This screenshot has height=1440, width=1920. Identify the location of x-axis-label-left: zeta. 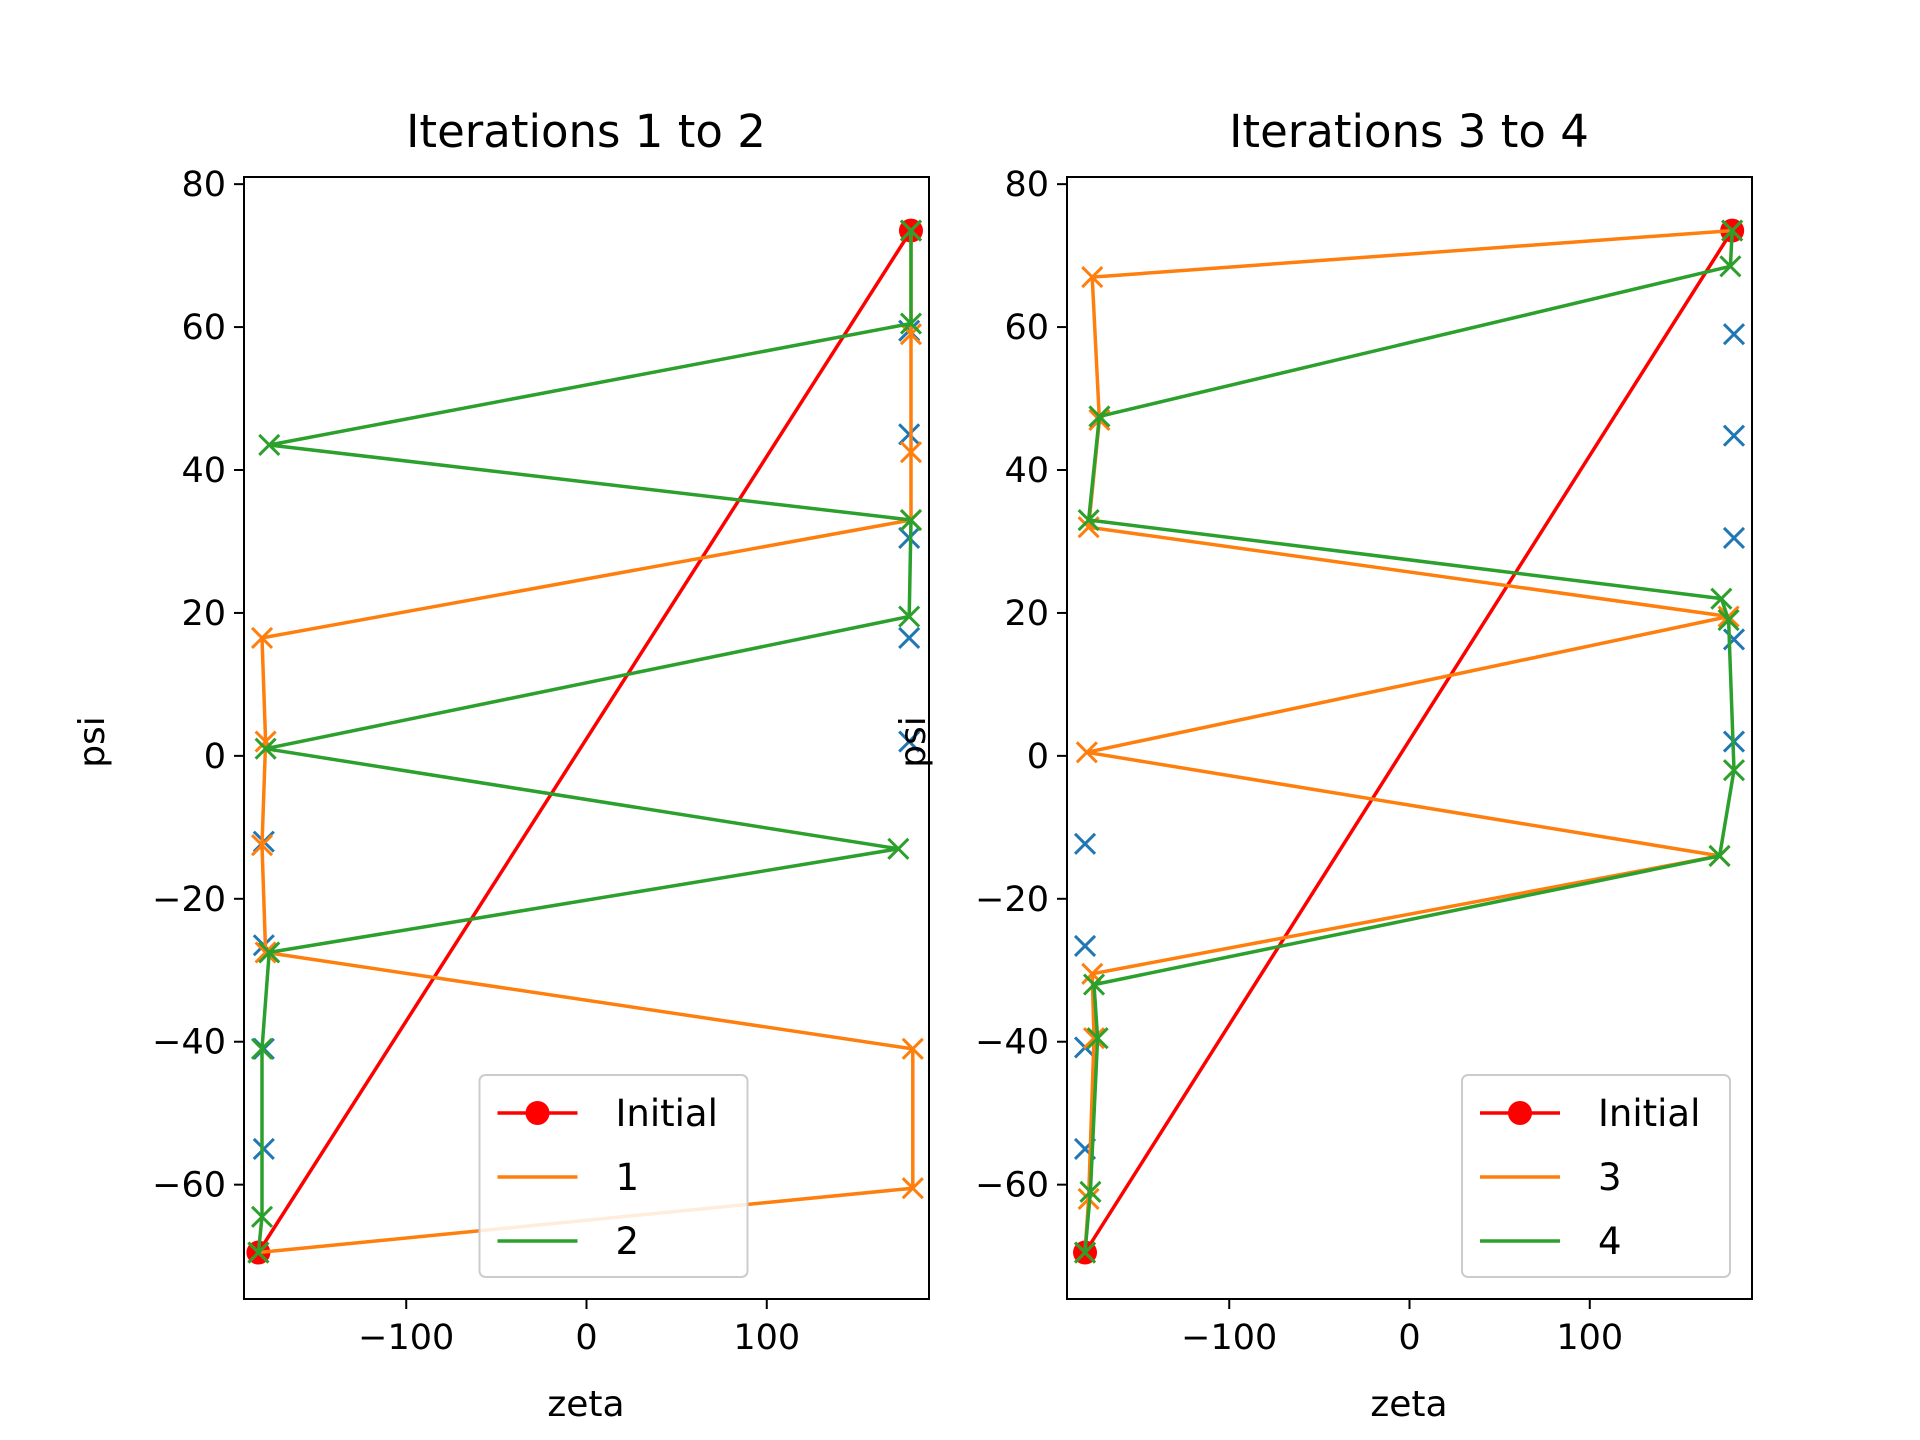
(585, 1404).